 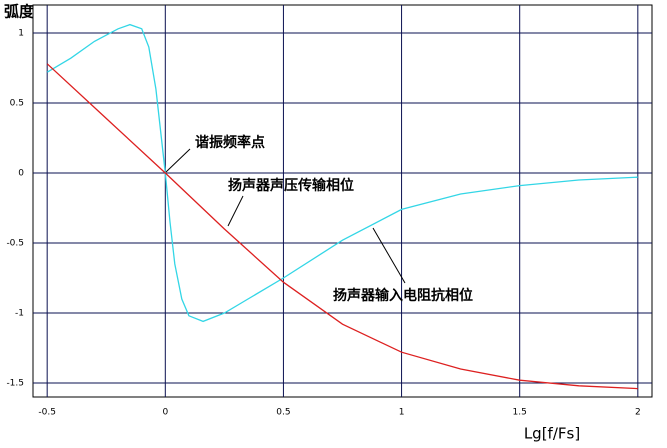 What do you see at coordinates (291, 185) in the screenshot?
I see `curve-label: 扬声器声压传输相位` at bounding box center [291, 185].